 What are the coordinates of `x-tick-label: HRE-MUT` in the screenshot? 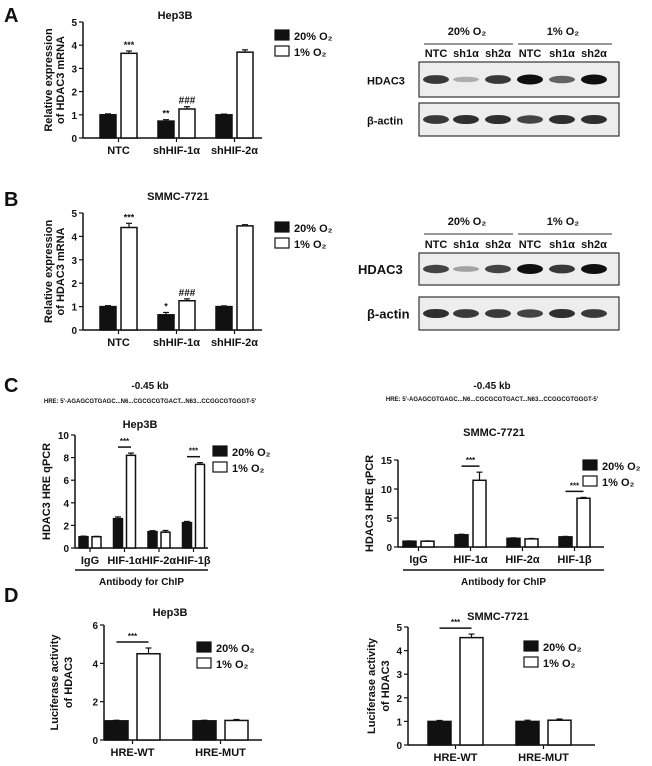 It's located at (543, 758).